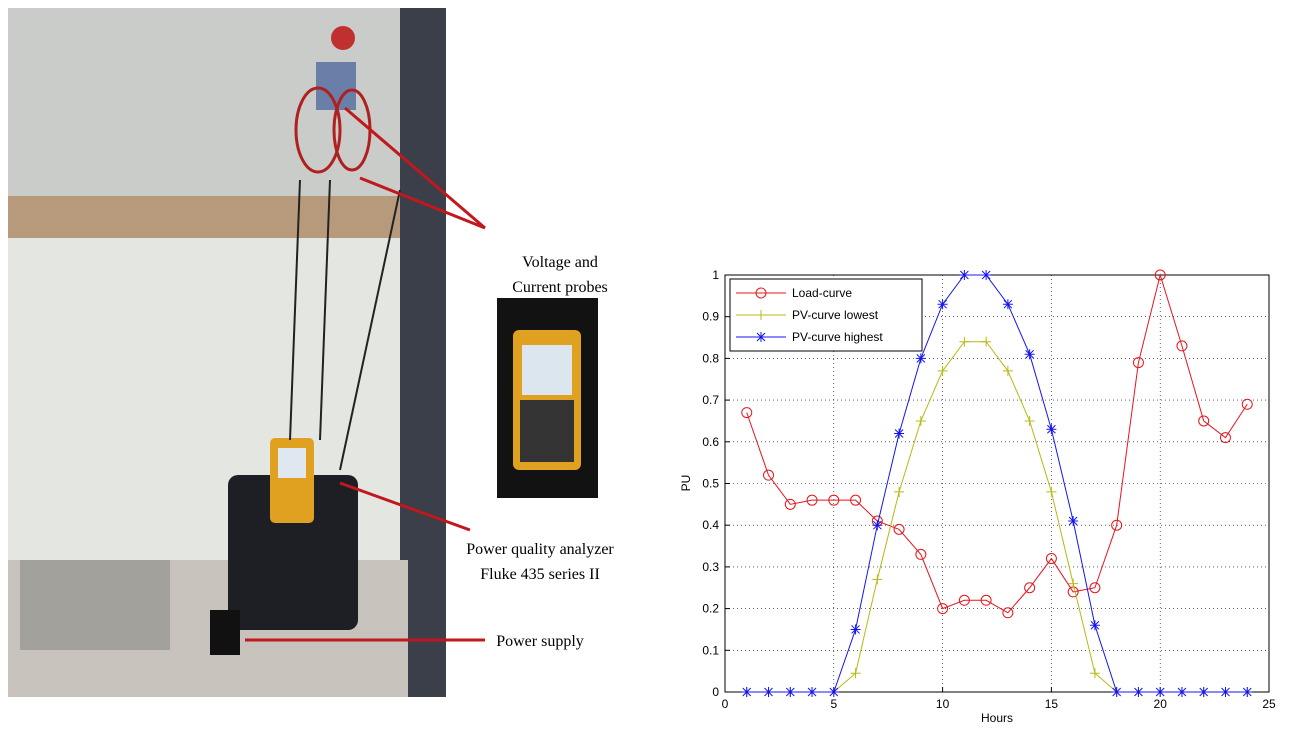  What do you see at coordinates (710, 317) in the screenshot?
I see `y-tick-label: 0.9` at bounding box center [710, 317].